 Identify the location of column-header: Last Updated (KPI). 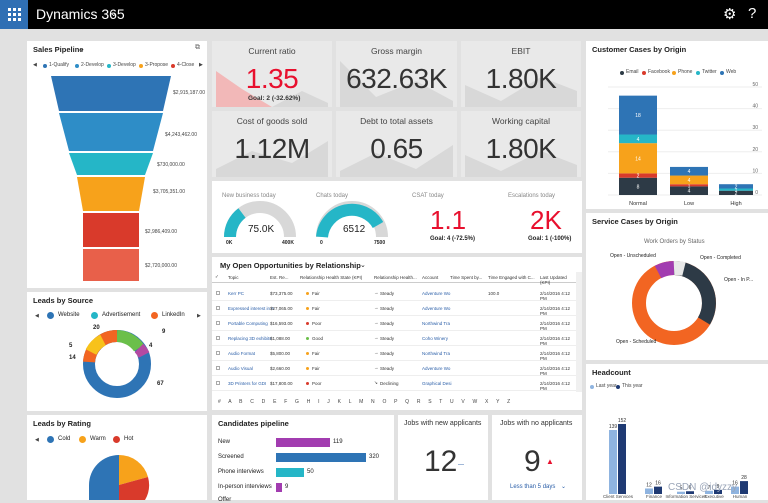
(553, 280).